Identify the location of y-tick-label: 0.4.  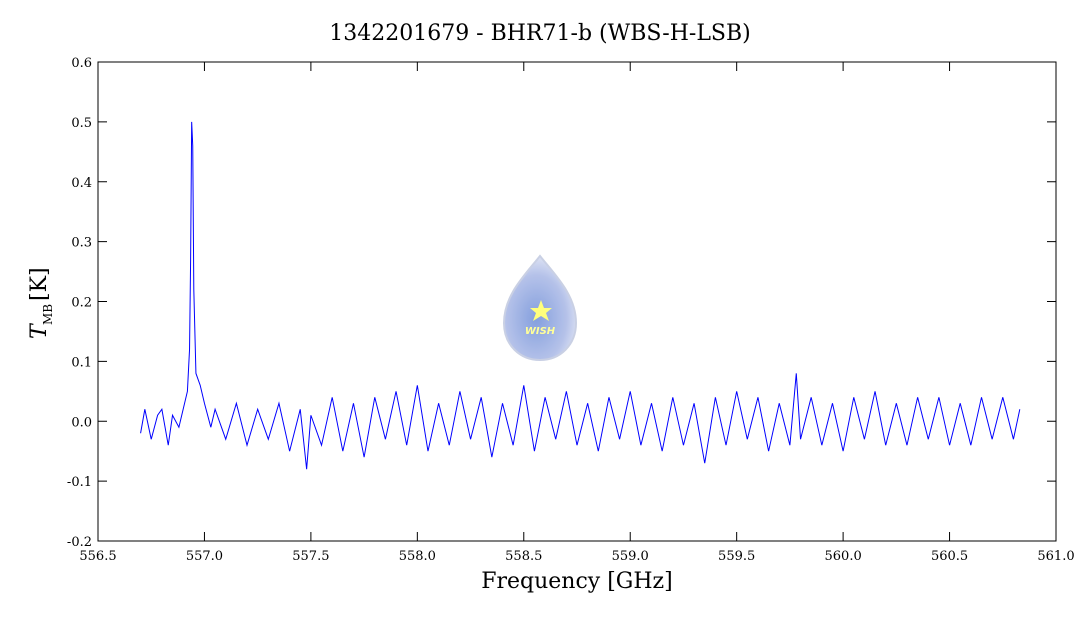
(81, 183).